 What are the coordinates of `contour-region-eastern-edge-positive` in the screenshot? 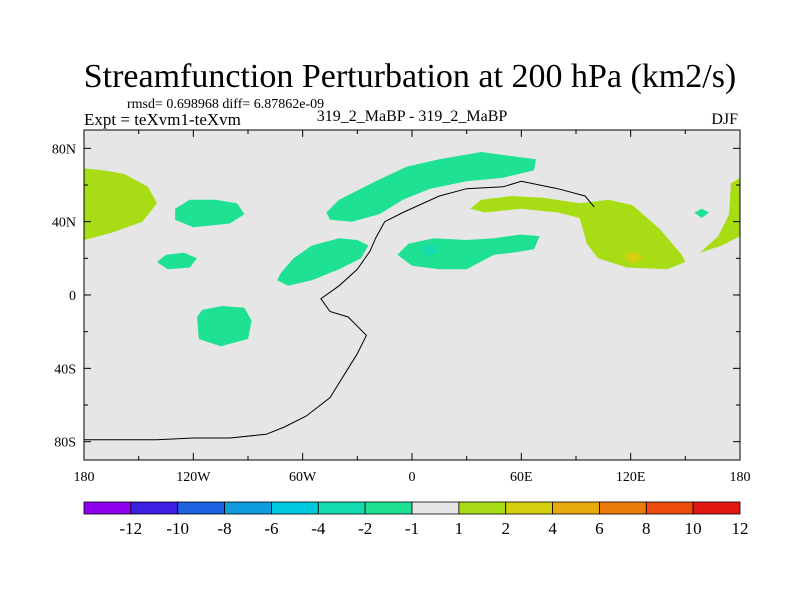 It's located at (719, 215).